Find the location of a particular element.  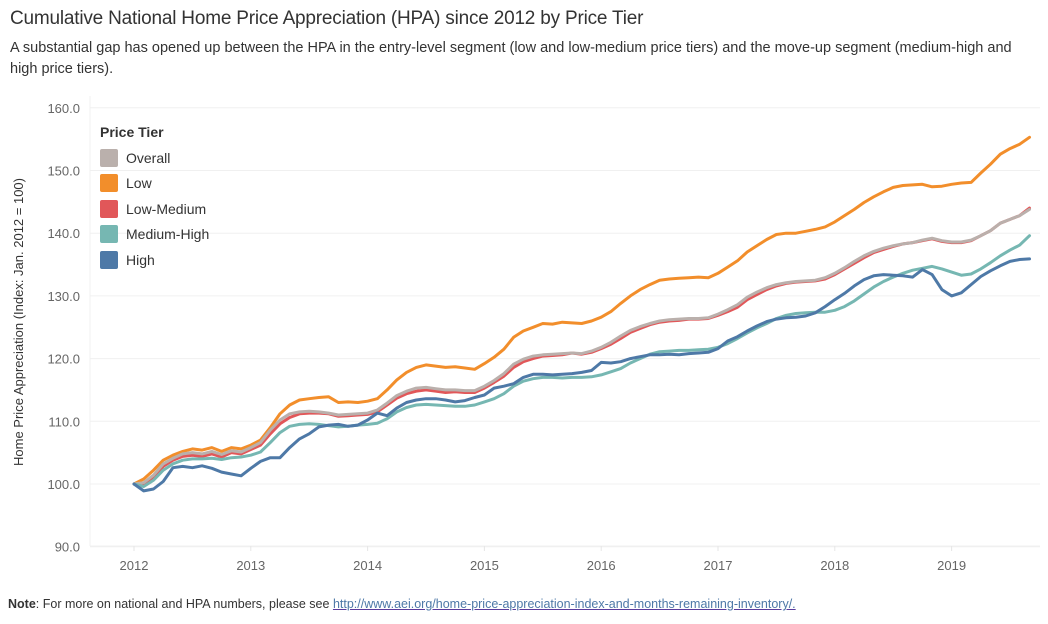

legend-label: Low-Medium is located at coordinates (166, 208).